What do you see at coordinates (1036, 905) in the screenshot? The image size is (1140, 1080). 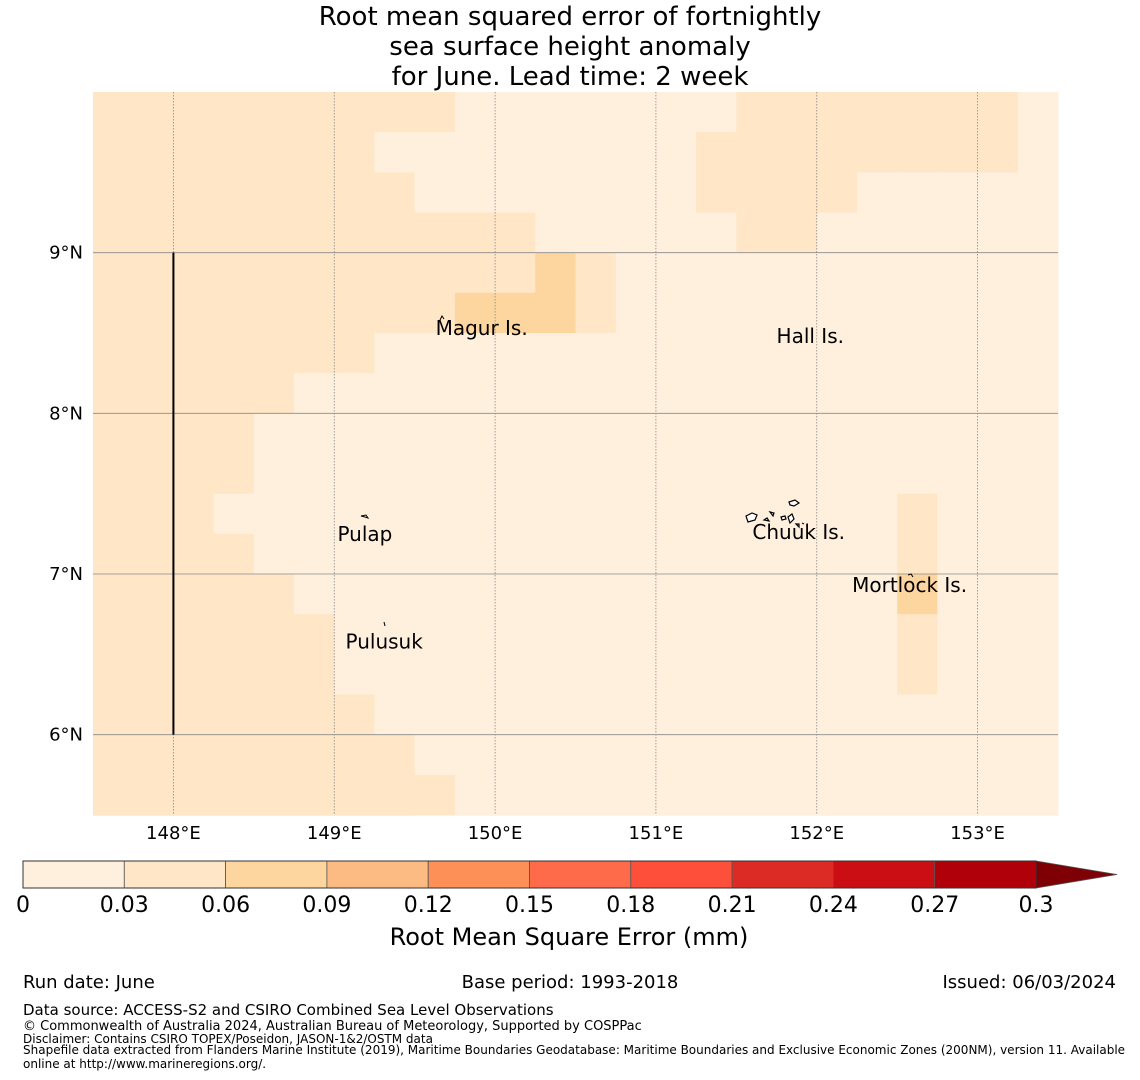 I see `colorbar-tick-label: 0.3` at bounding box center [1036, 905].